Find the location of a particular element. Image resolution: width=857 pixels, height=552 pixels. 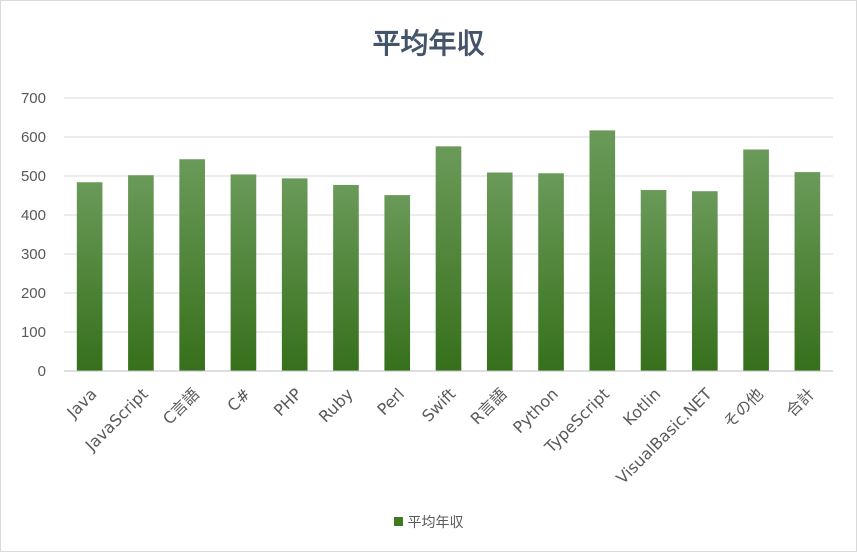

y-tick-label: 300 is located at coordinates (33, 254).